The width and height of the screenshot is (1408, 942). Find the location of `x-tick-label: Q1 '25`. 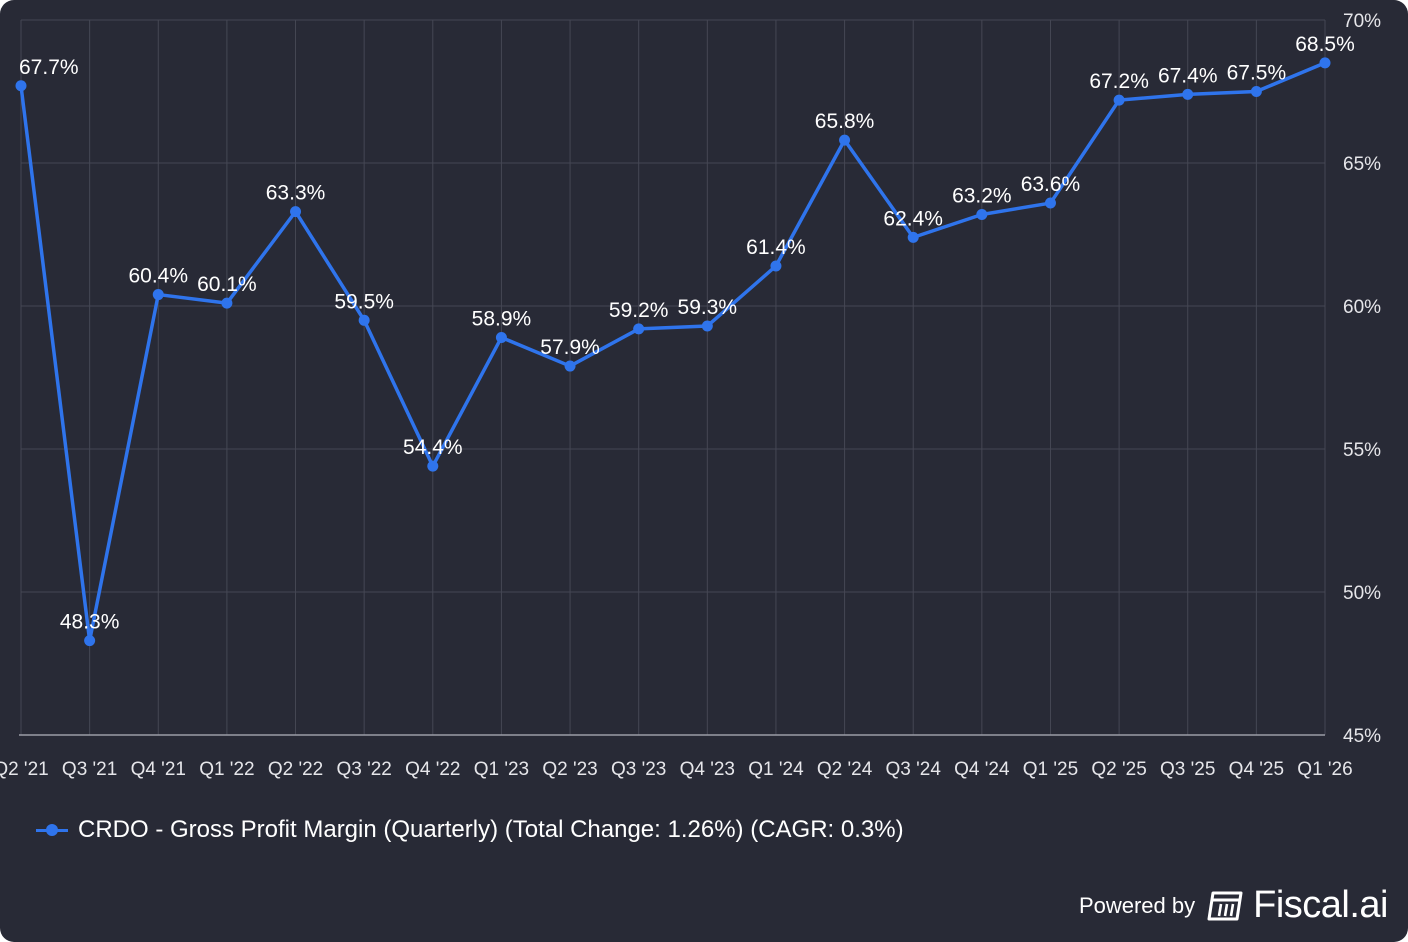

x-tick-label: Q1 '25 is located at coordinates (1050, 769).